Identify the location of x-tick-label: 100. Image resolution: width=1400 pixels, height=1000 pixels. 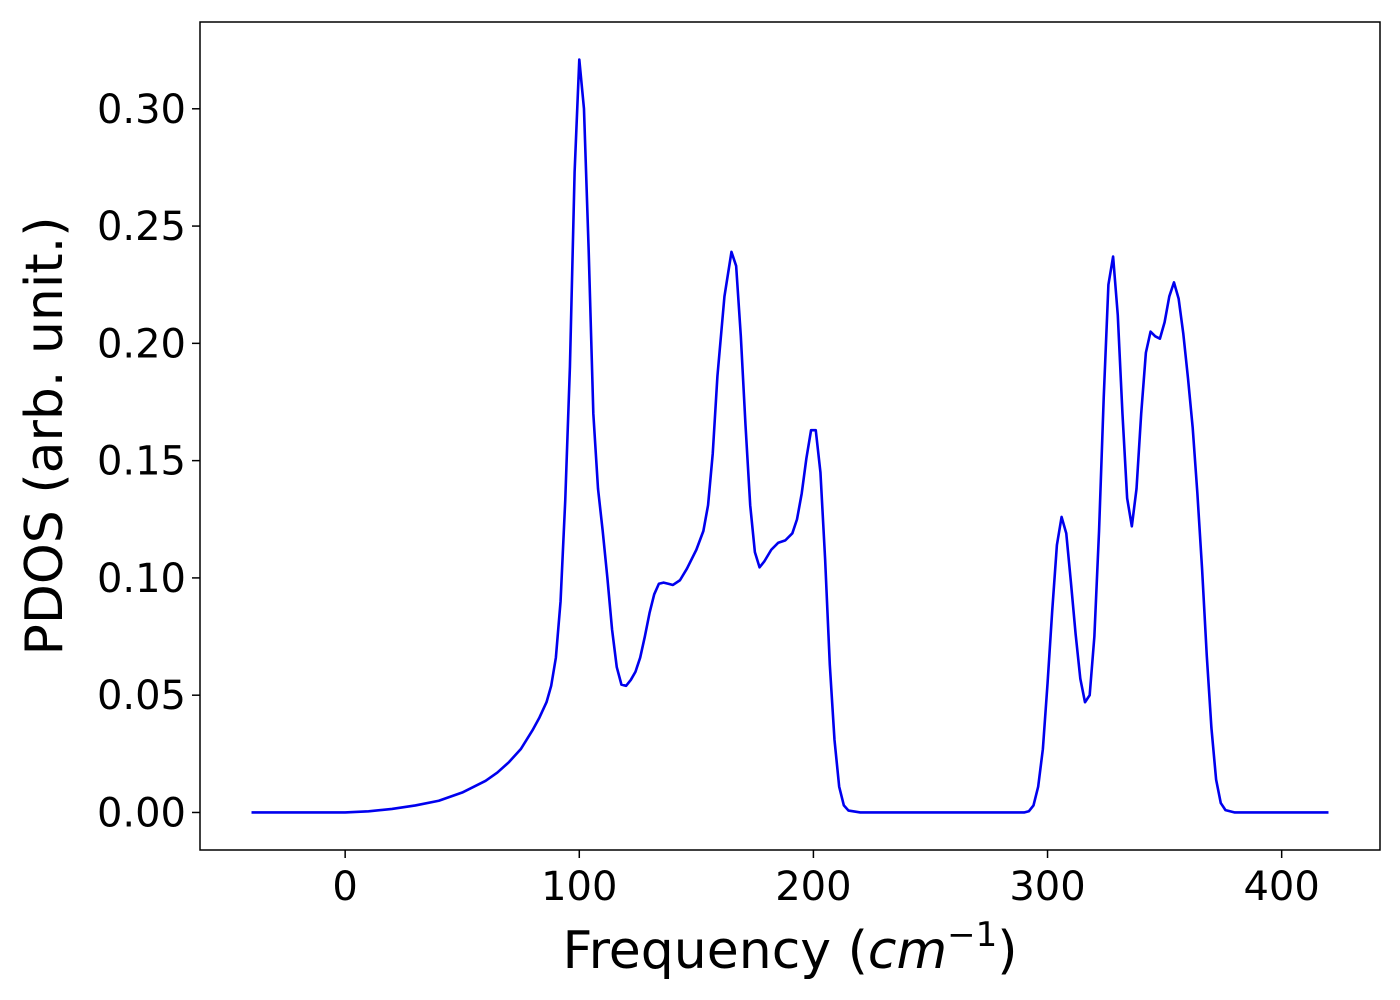
(579, 887).